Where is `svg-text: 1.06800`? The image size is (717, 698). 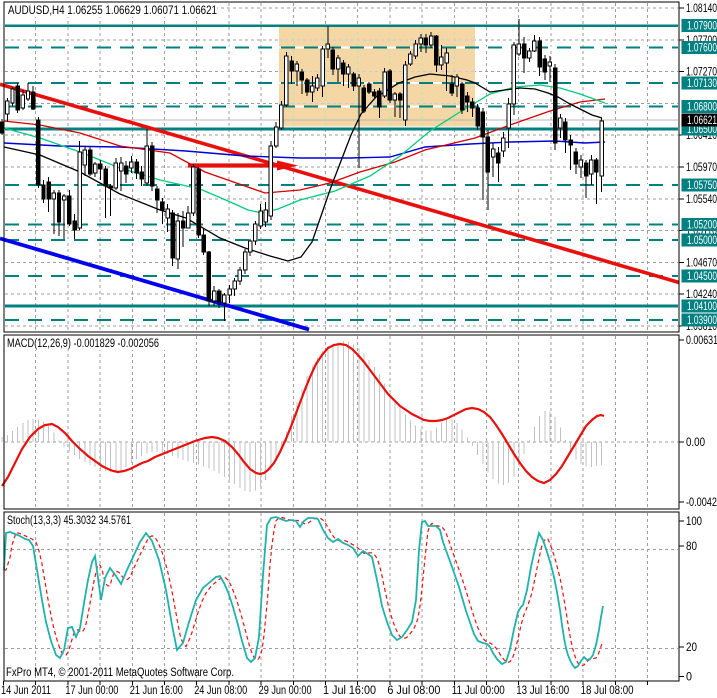 svg-text: 1.06800 is located at coordinates (702, 108).